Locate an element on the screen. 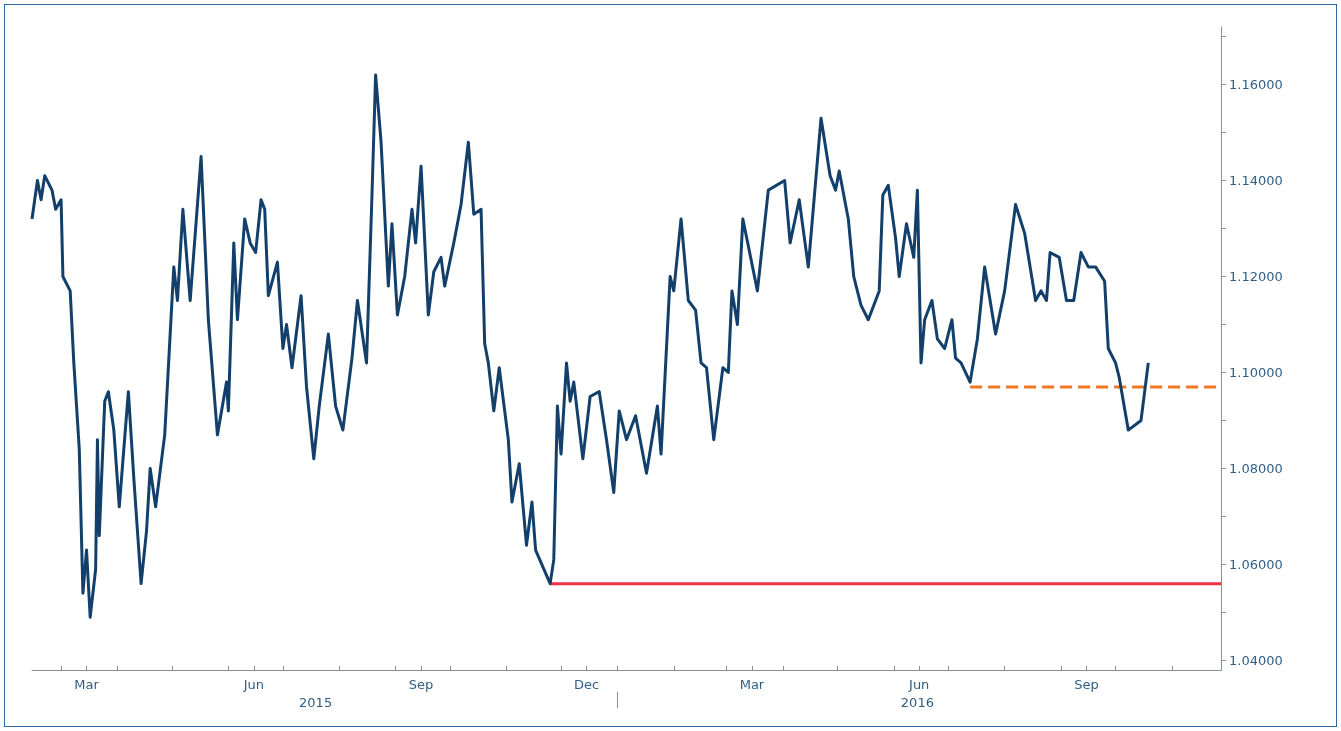 This screenshot has height=731, width=1341. y-tick-label: 1.16000 is located at coordinates (1256, 85).